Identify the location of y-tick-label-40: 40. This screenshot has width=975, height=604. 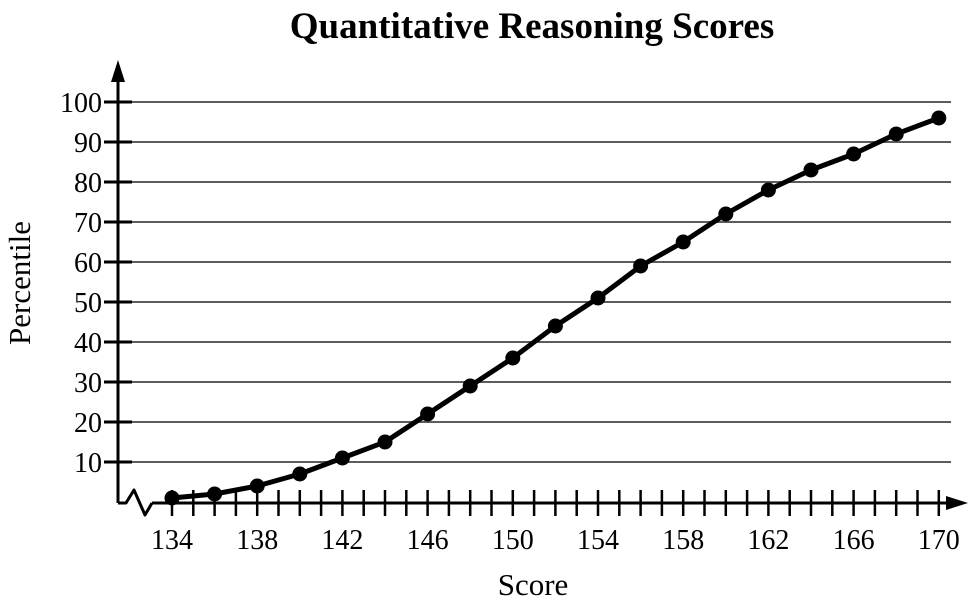
(88, 343).